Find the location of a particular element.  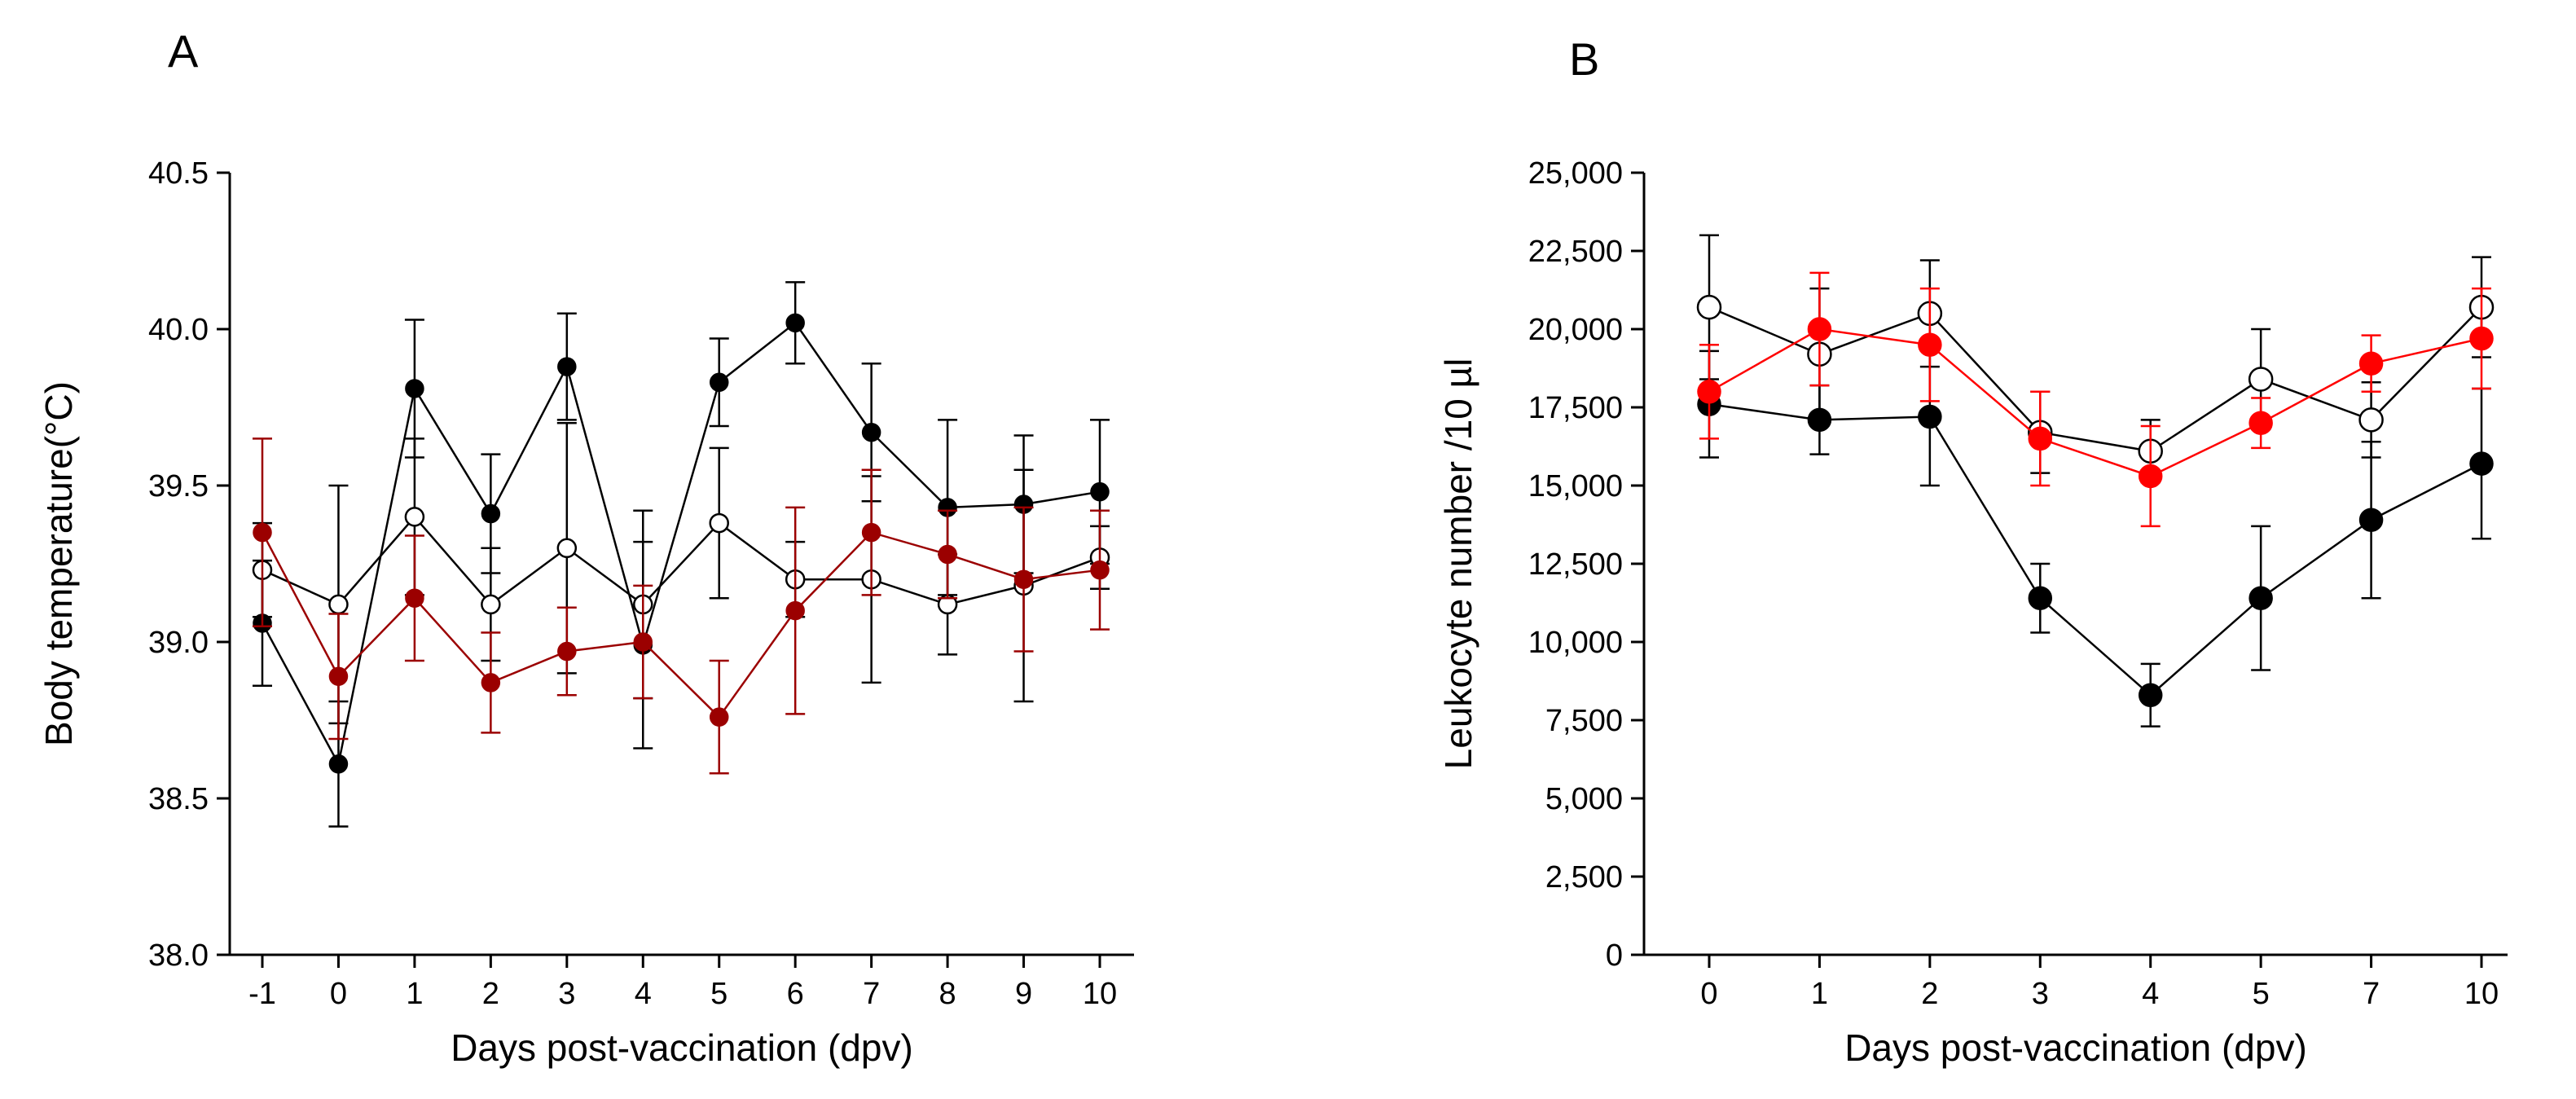

panel-a-x-ticks: -1 0 1 2 3 4 5 6 7 8 9 10 is located at coordinates (682, 983).